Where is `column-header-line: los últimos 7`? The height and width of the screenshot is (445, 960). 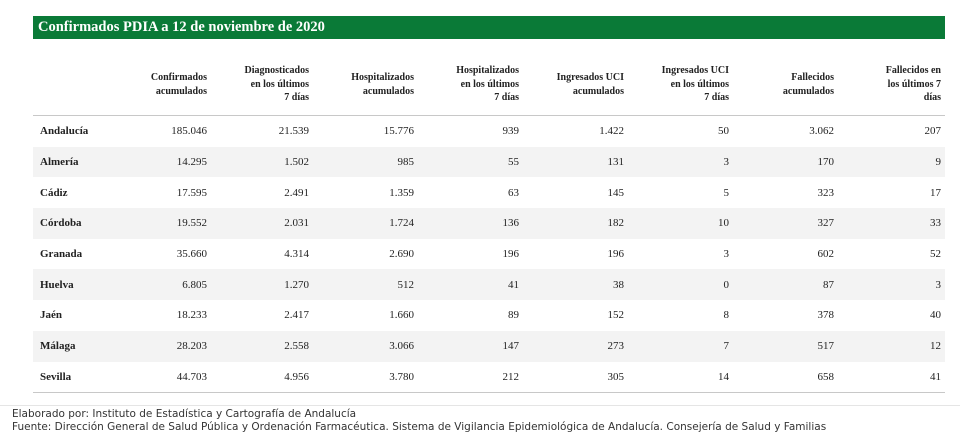 column-header-line: los últimos 7 is located at coordinates (914, 84).